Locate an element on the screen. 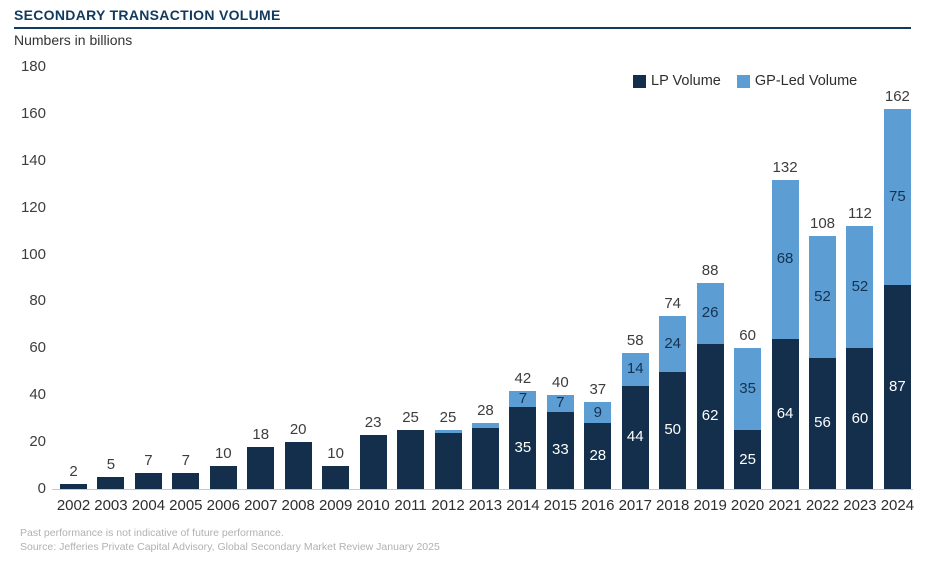  x-axis-tick-label-2017: 2017 is located at coordinates (635, 505).